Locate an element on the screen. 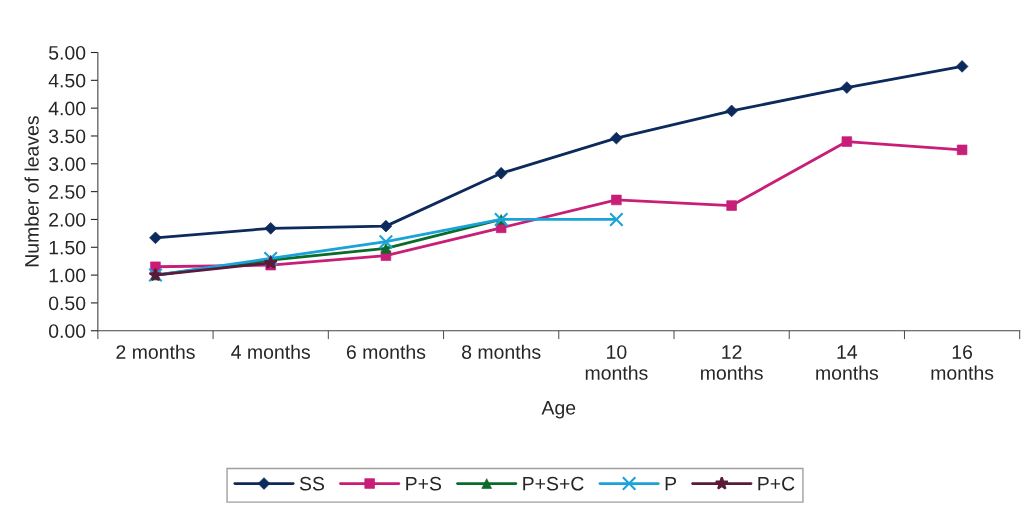 The height and width of the screenshot is (525, 1030). legend-label: P+S is located at coordinates (424, 483).